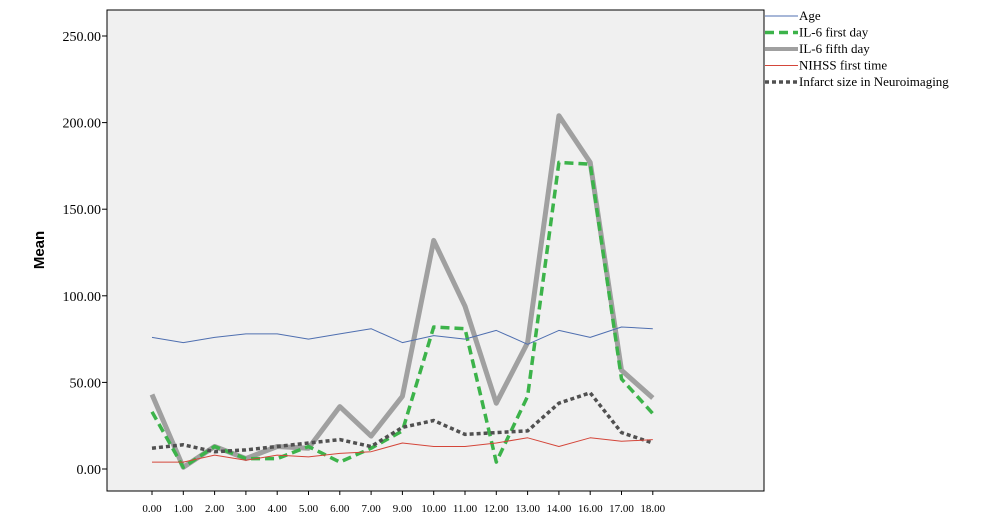 The width and height of the screenshot is (988, 519). Describe the element at coordinates (39, 250) in the screenshot. I see `y-axis-label: Mean` at that location.